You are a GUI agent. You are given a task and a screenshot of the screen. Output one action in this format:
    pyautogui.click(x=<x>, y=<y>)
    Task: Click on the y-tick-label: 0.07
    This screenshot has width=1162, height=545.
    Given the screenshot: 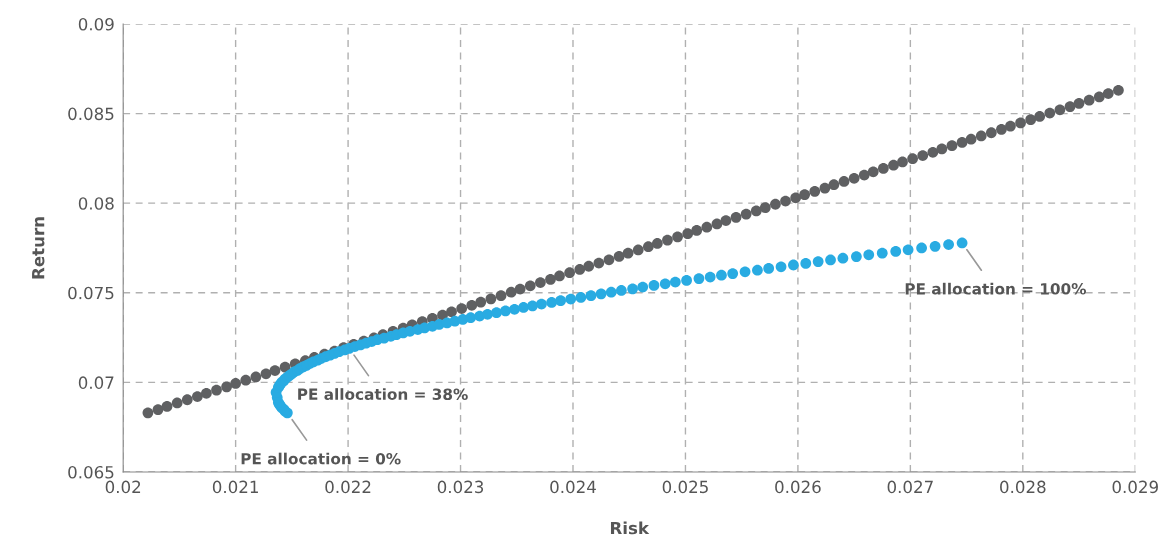 What is the action you would take?
    pyautogui.click(x=96, y=382)
    